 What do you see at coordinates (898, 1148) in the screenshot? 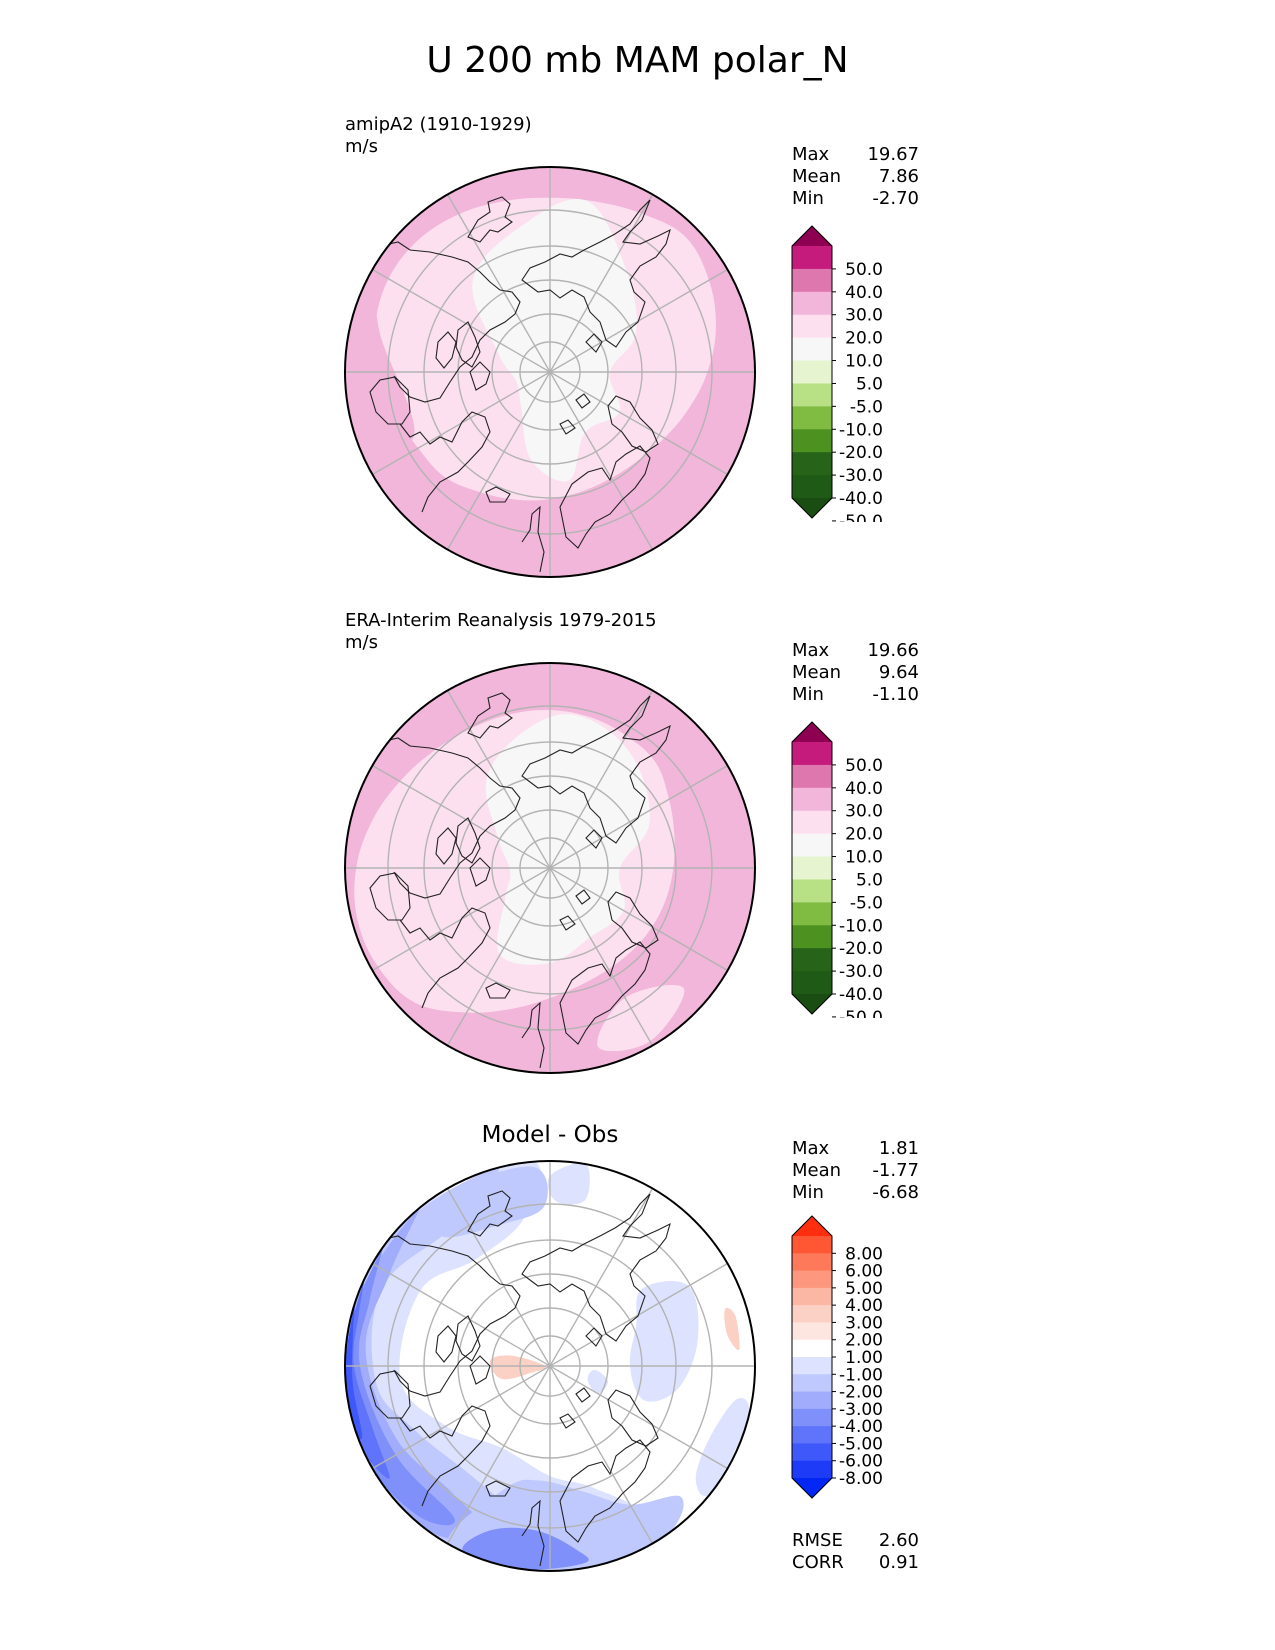
I see `stat-max-value: 1.81` at bounding box center [898, 1148].